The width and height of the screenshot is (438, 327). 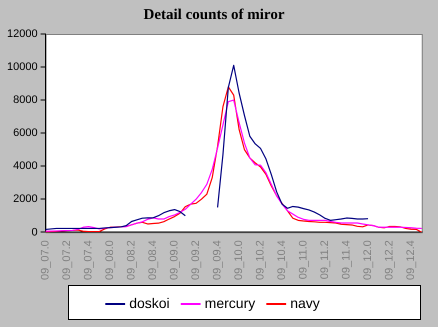 What do you see at coordinates (132, 260) in the screenshot?
I see `x-tick-label: 09_08.2` at bounding box center [132, 260].